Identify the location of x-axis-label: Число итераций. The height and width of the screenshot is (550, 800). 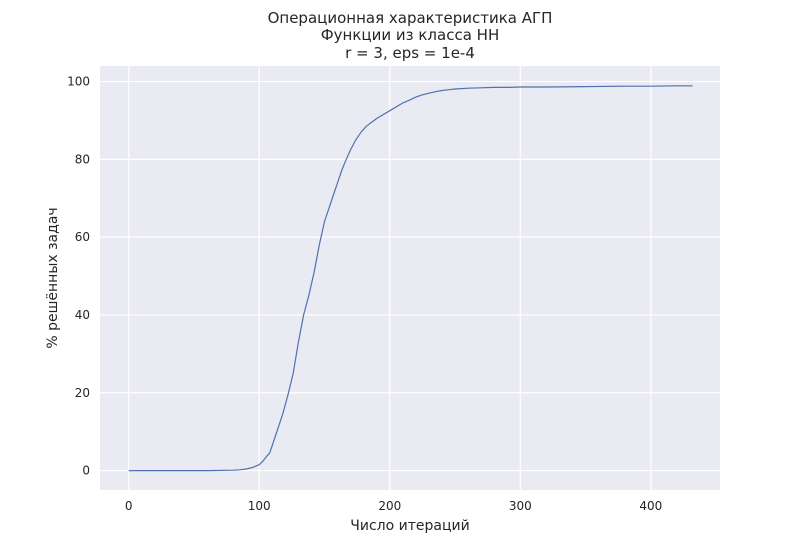
(409, 526).